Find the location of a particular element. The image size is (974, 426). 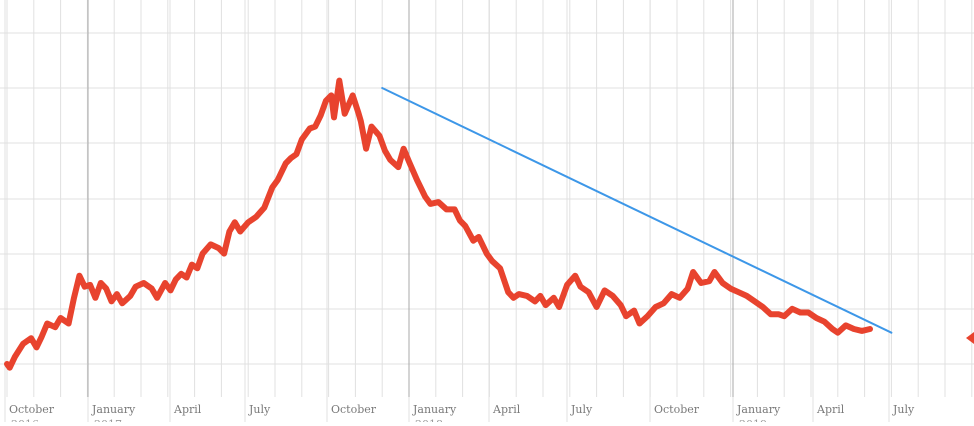

x-tick-year: 2018 is located at coordinates (429, 420).